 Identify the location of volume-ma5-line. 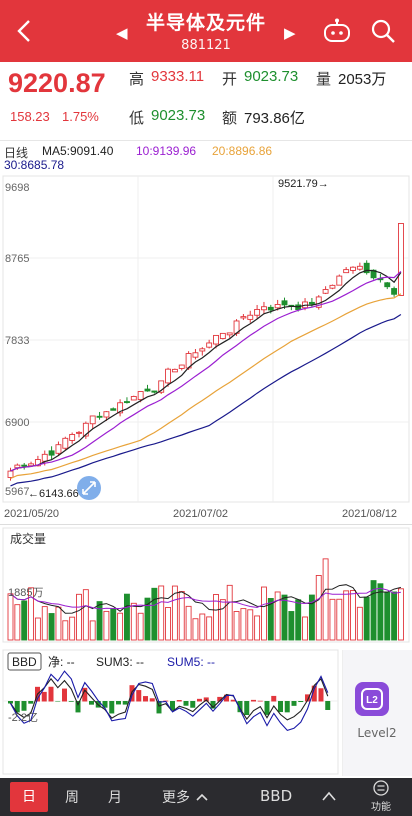
(206, 599).